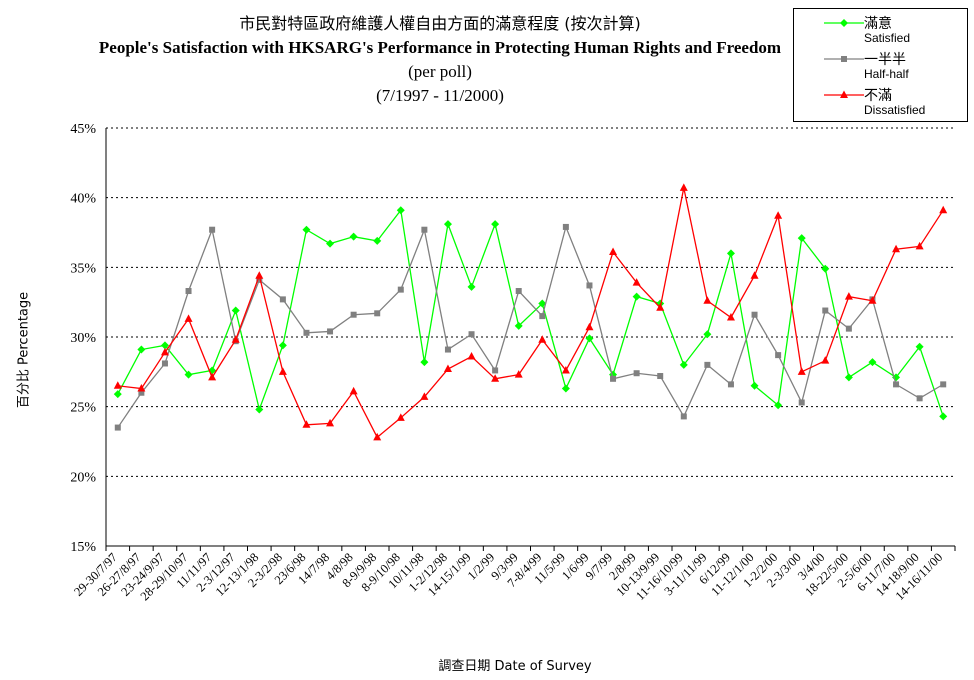 This screenshot has width=974, height=680. What do you see at coordinates (844, 23) in the screenshot?
I see `legend-swatch-satisfied` at bounding box center [844, 23].